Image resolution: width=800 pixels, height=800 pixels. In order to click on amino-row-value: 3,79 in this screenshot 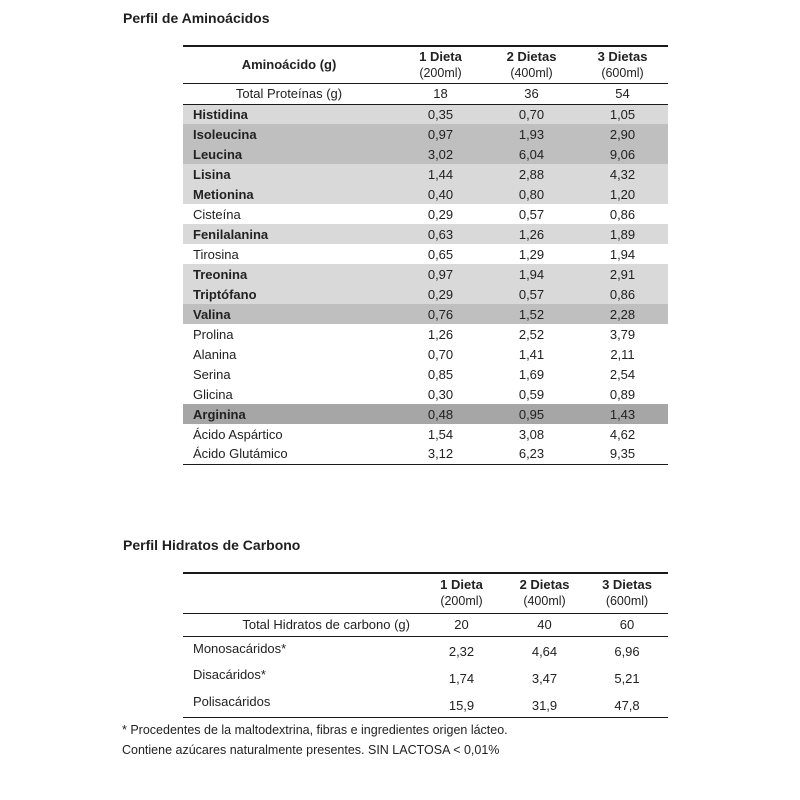, I will do `click(622, 334)`.